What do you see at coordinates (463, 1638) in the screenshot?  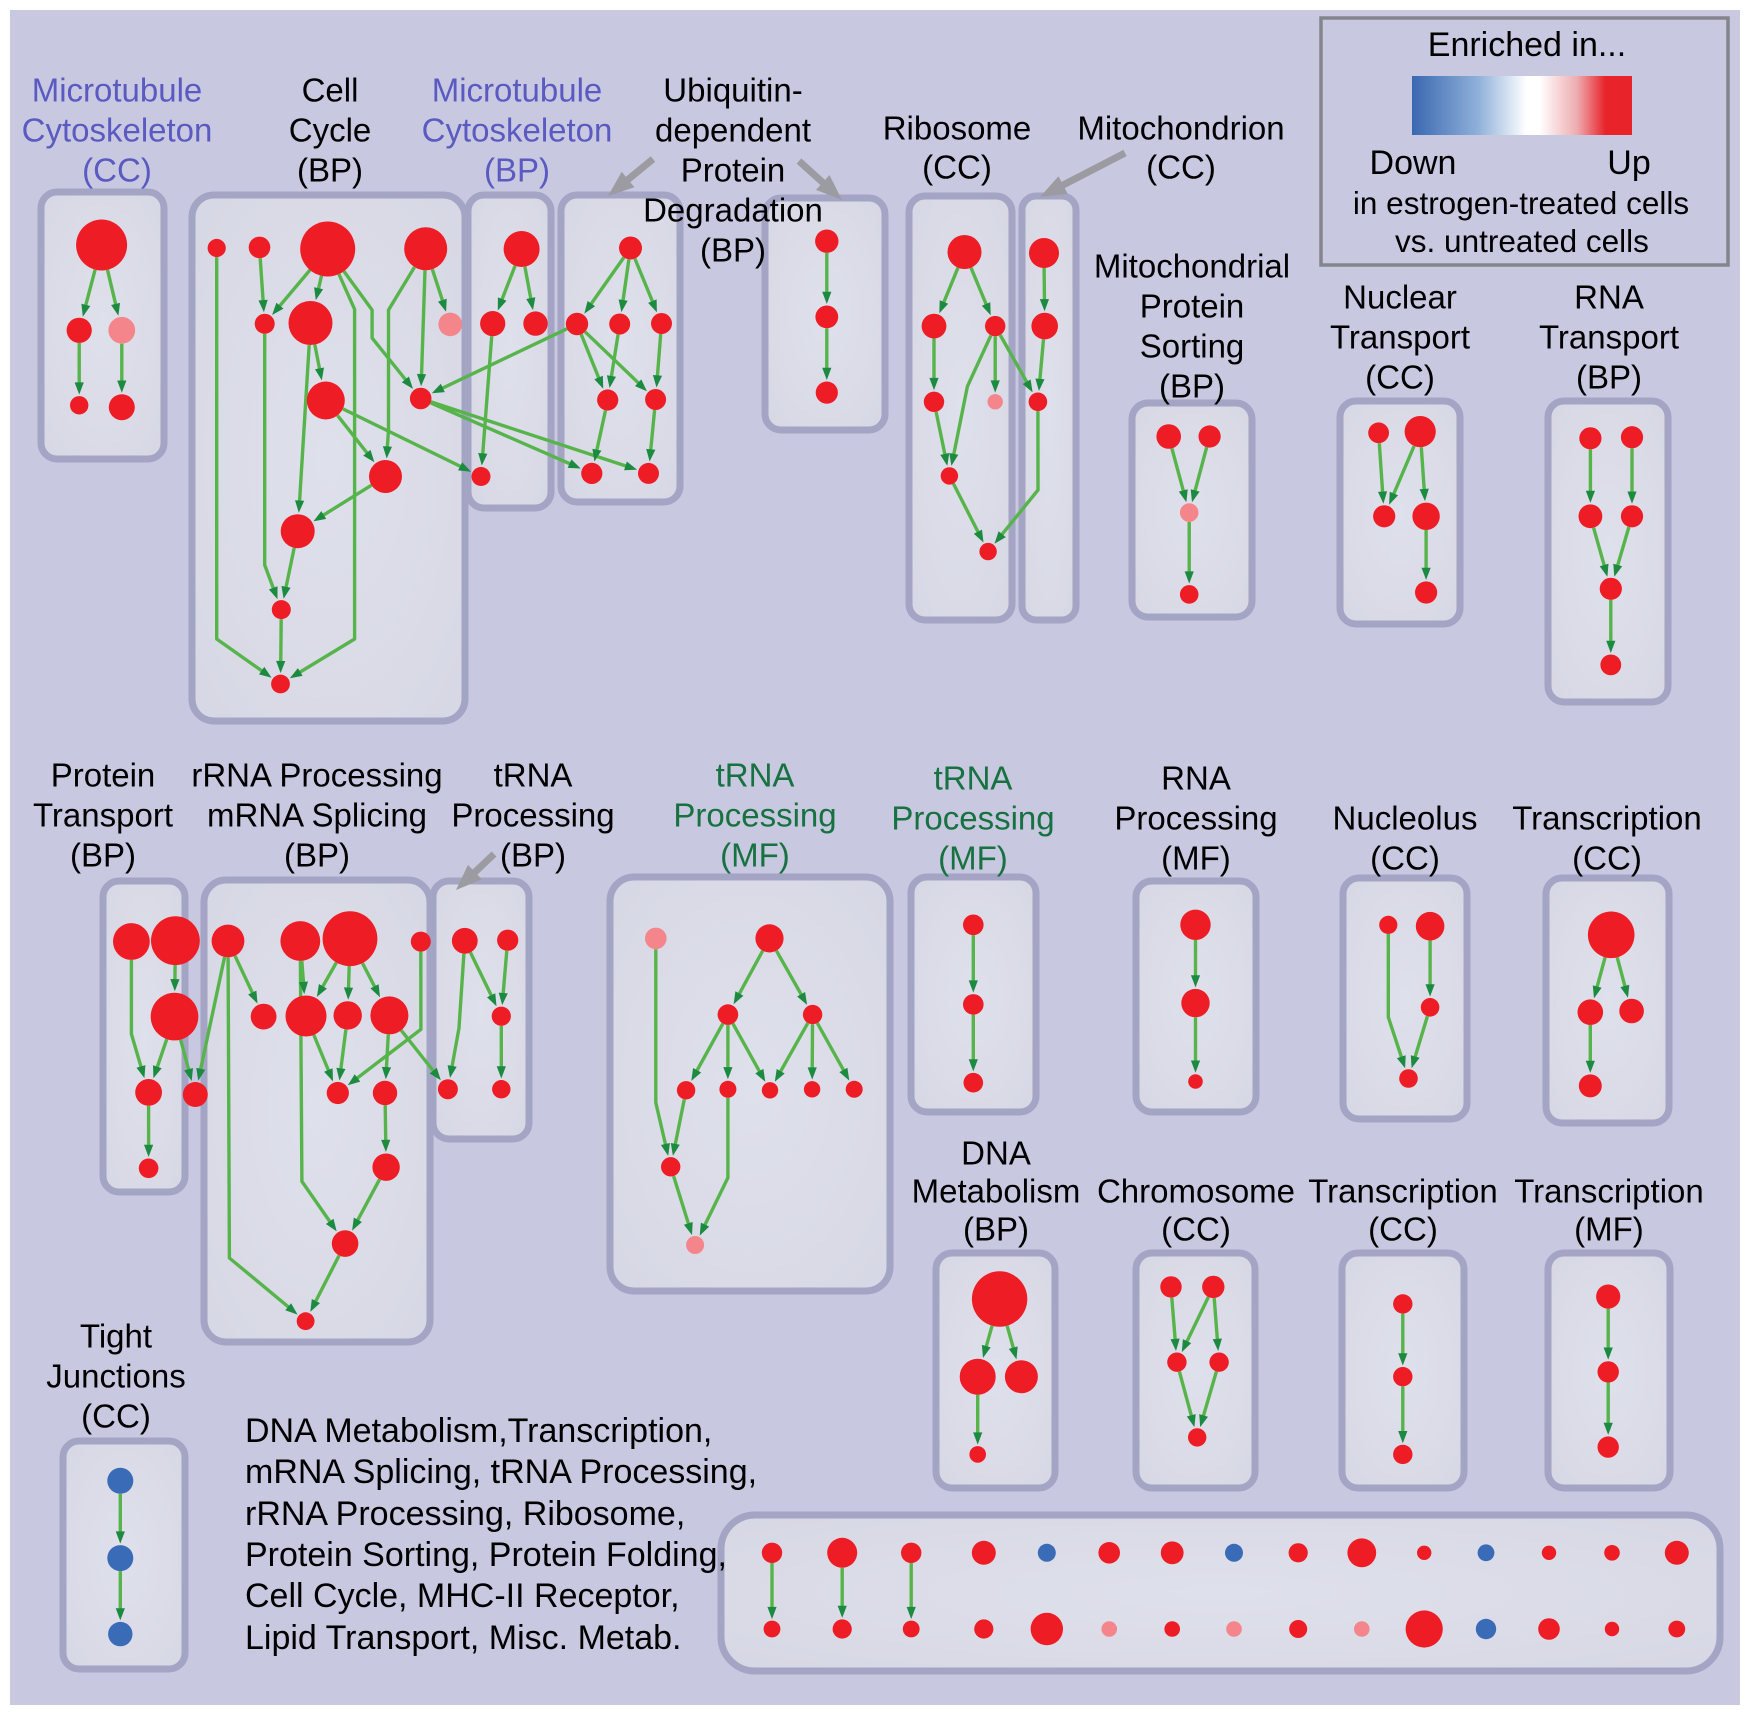 I see `svg-text: Lipid Transport, Misc. Metab.` at bounding box center [463, 1638].